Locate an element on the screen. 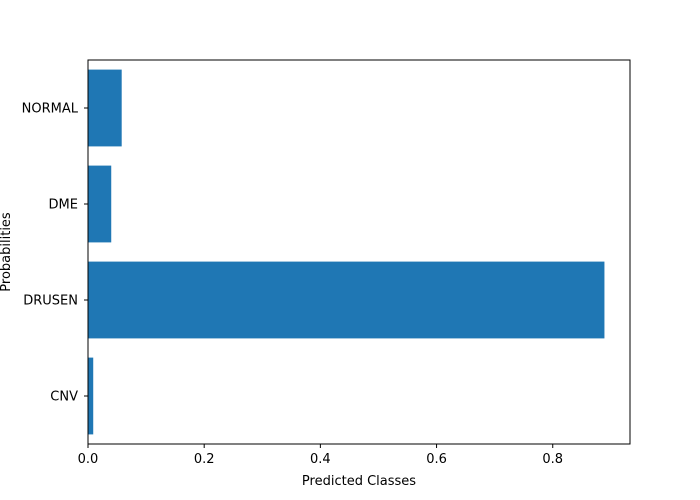 The image size is (700, 500). bar-normal is located at coordinates (105, 108).